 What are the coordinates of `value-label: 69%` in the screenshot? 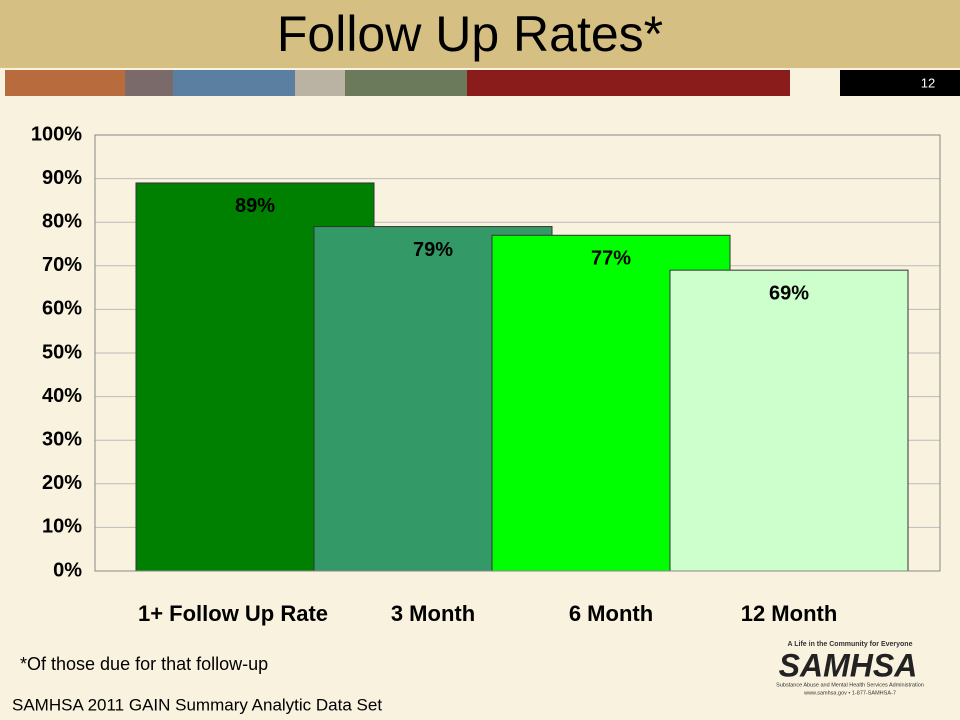 It's located at (789, 293).